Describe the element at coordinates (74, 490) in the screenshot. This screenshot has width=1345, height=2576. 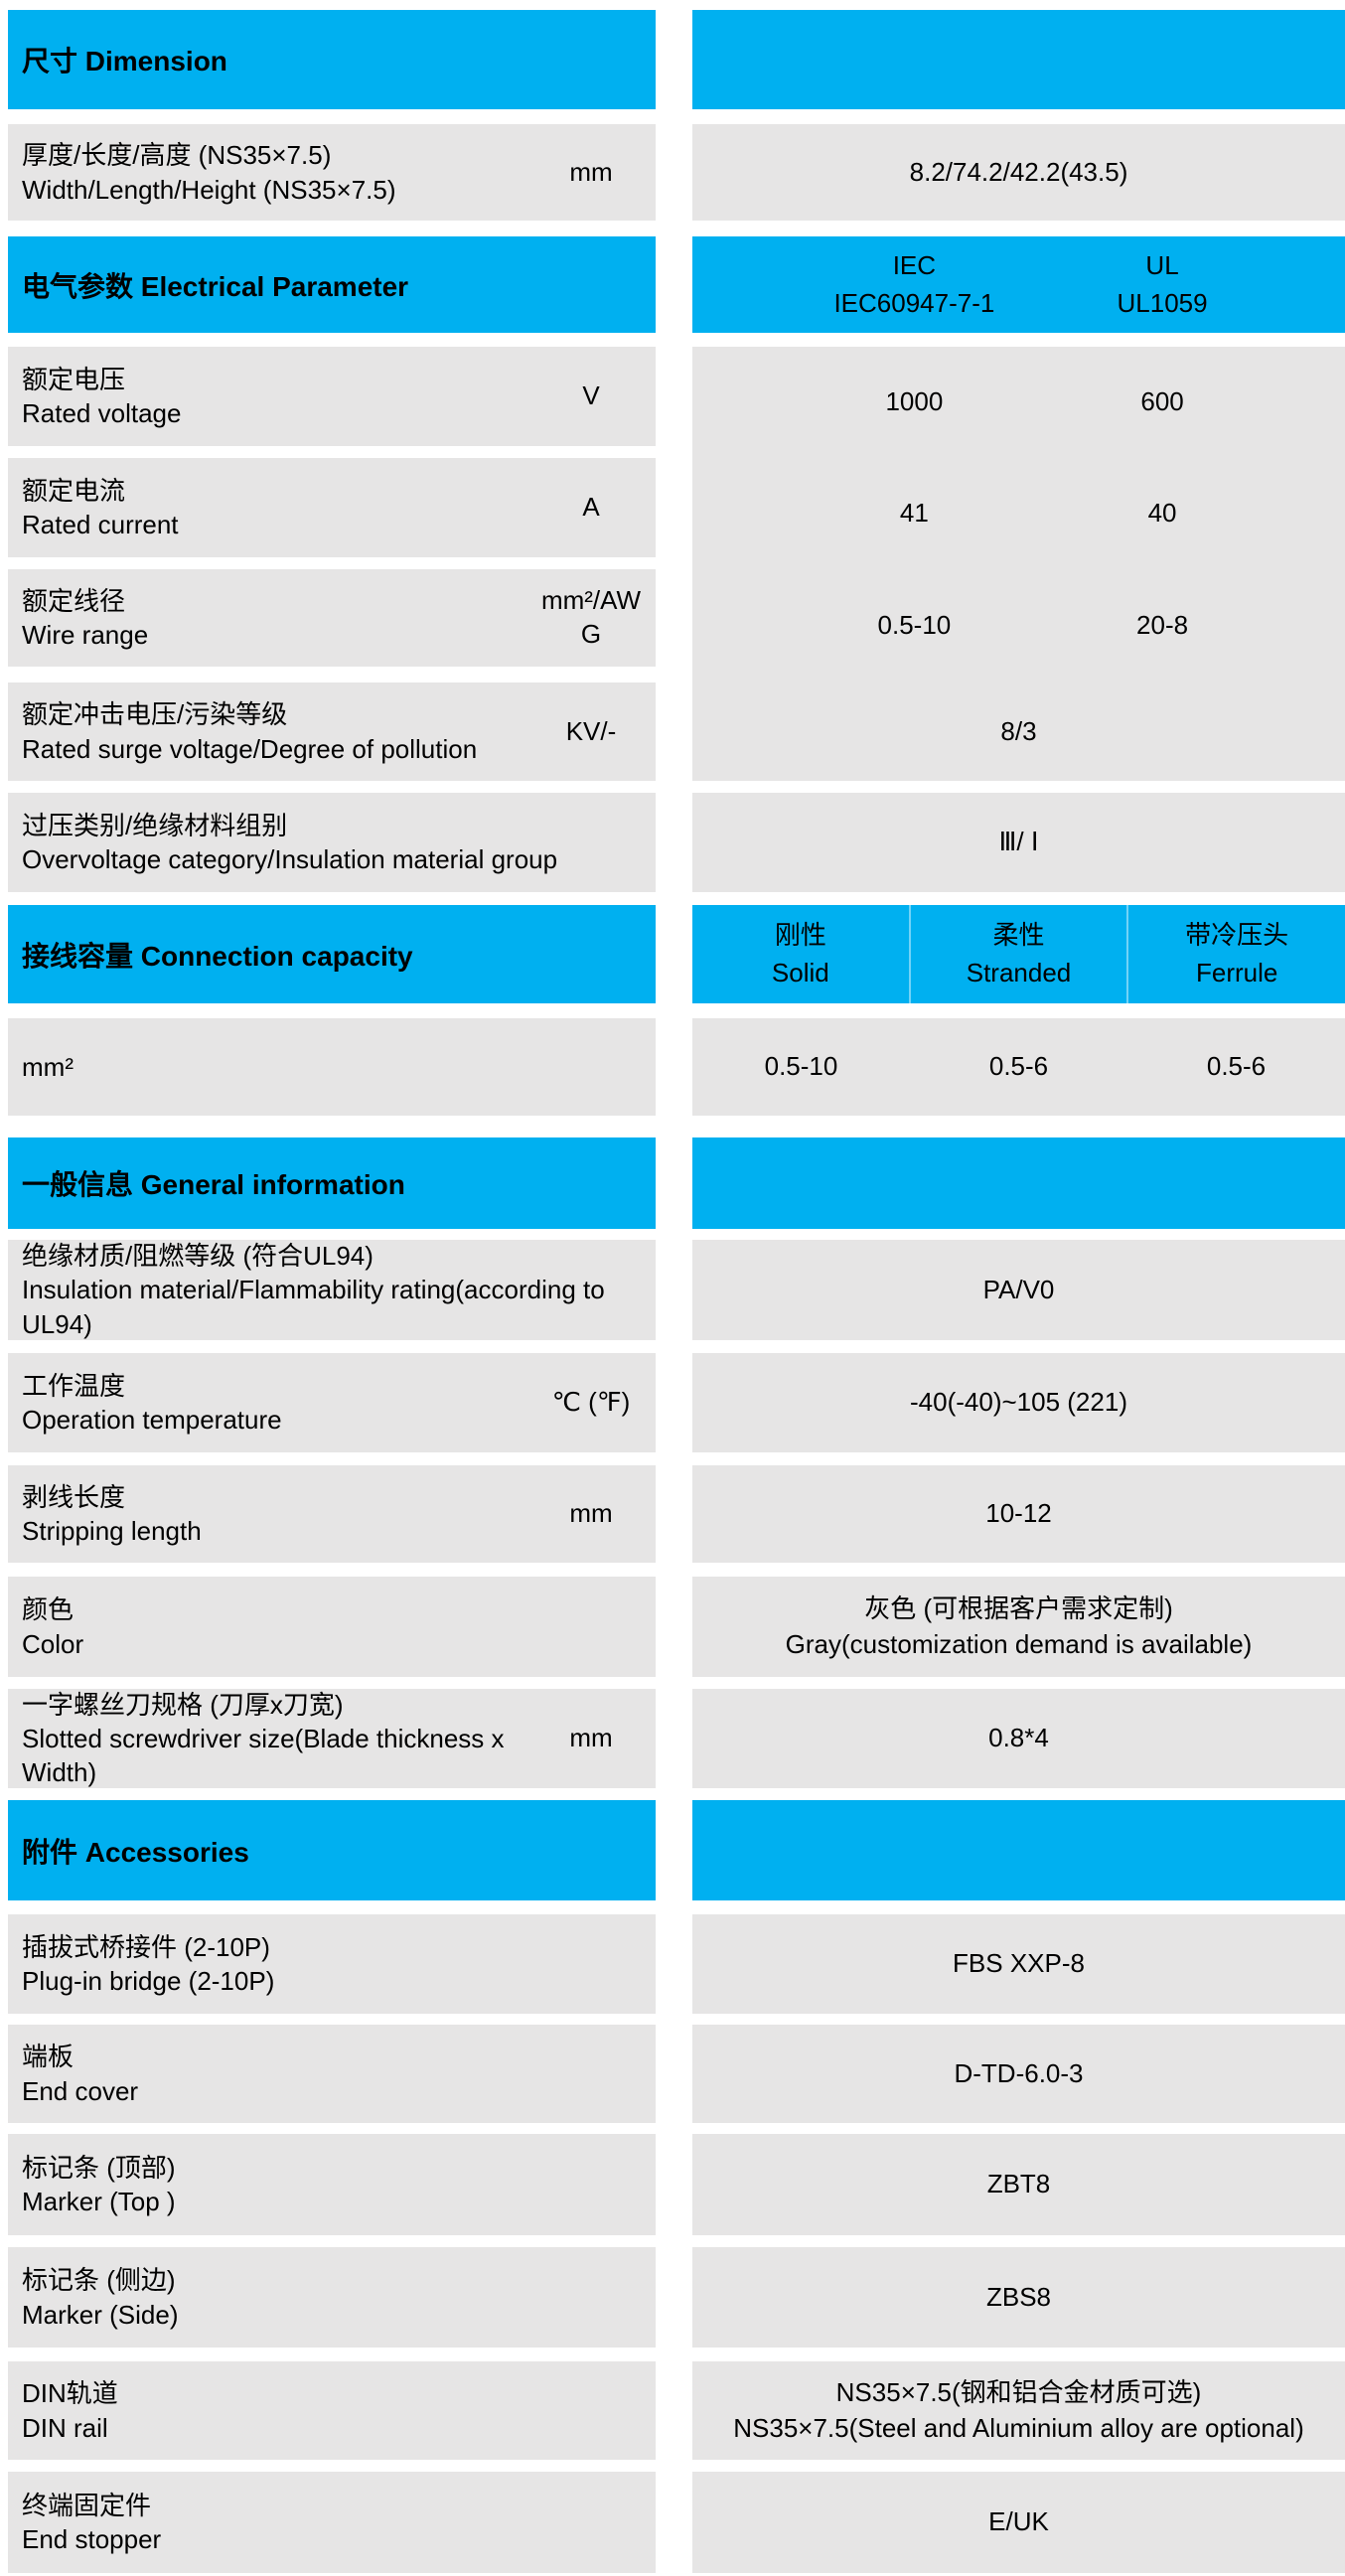
I see `label-rated-current-zh: 额定电流` at that location.